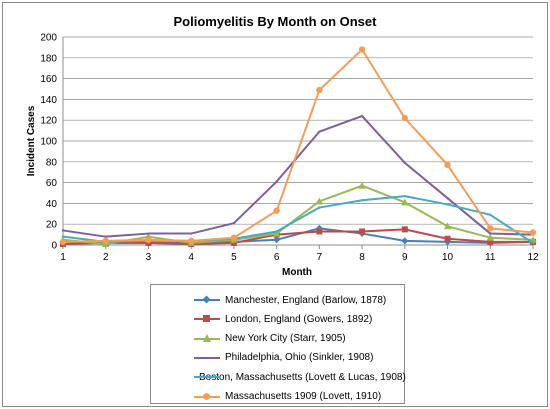  What do you see at coordinates (54, 246) in the screenshot?
I see `y-tick-label: 0` at bounding box center [54, 246].